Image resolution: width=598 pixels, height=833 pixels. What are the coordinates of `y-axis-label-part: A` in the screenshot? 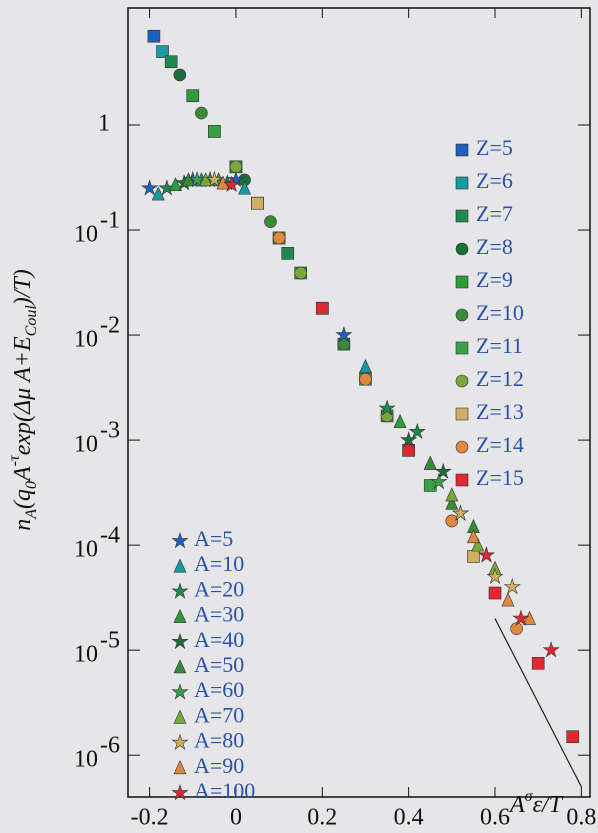 It's located at (23, 474).